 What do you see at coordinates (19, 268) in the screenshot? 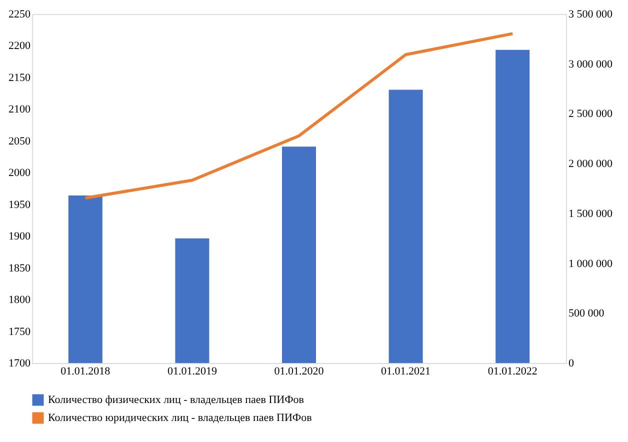
I see `y-tick-label: 1850` at bounding box center [19, 268].